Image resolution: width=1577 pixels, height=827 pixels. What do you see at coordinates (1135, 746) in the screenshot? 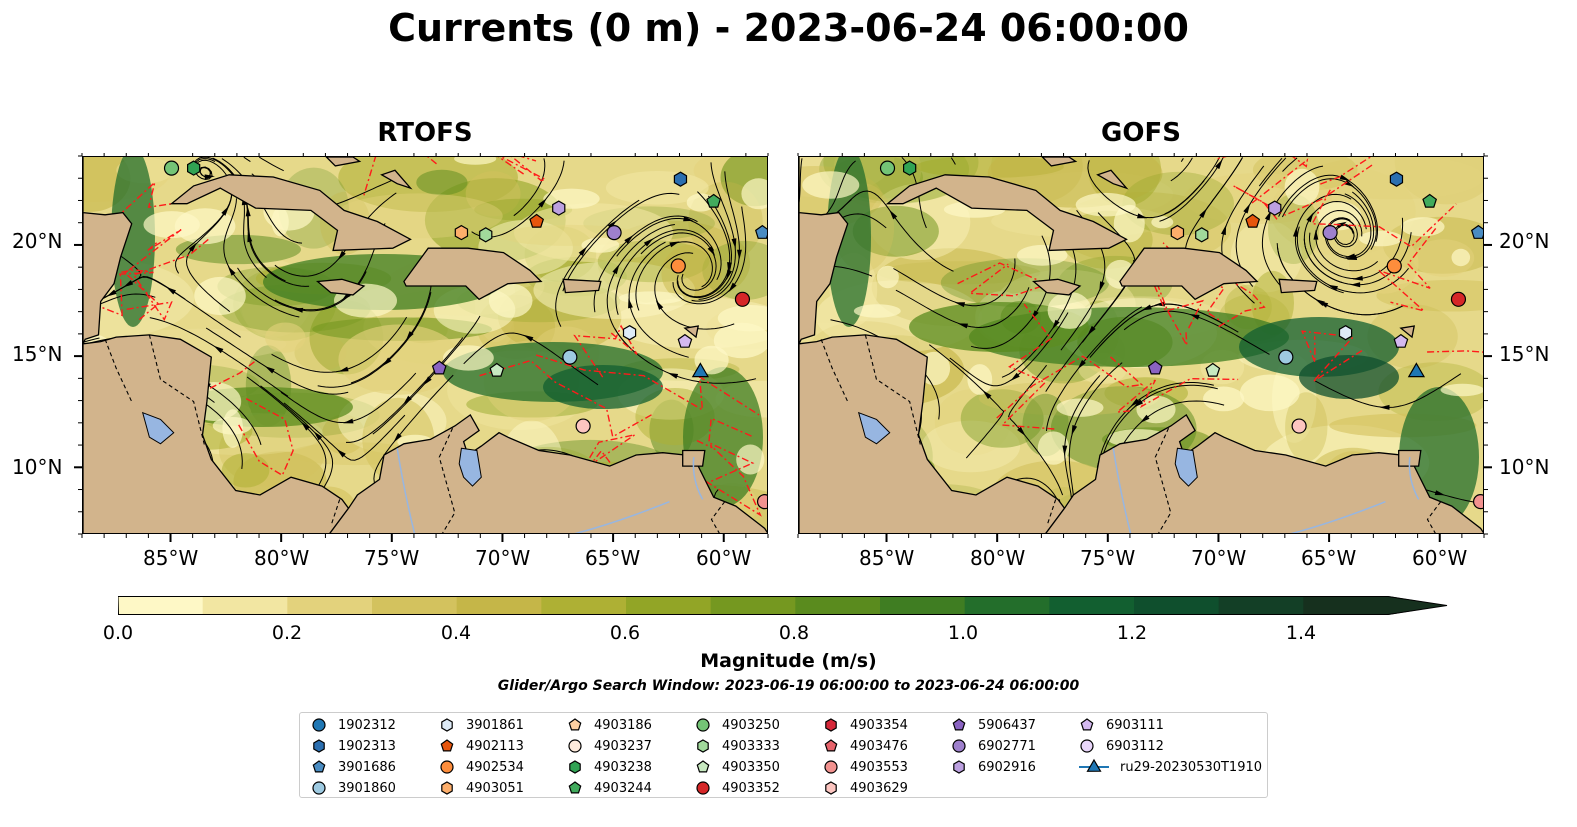
I see `legend-label: 6903112` at bounding box center [1135, 746].